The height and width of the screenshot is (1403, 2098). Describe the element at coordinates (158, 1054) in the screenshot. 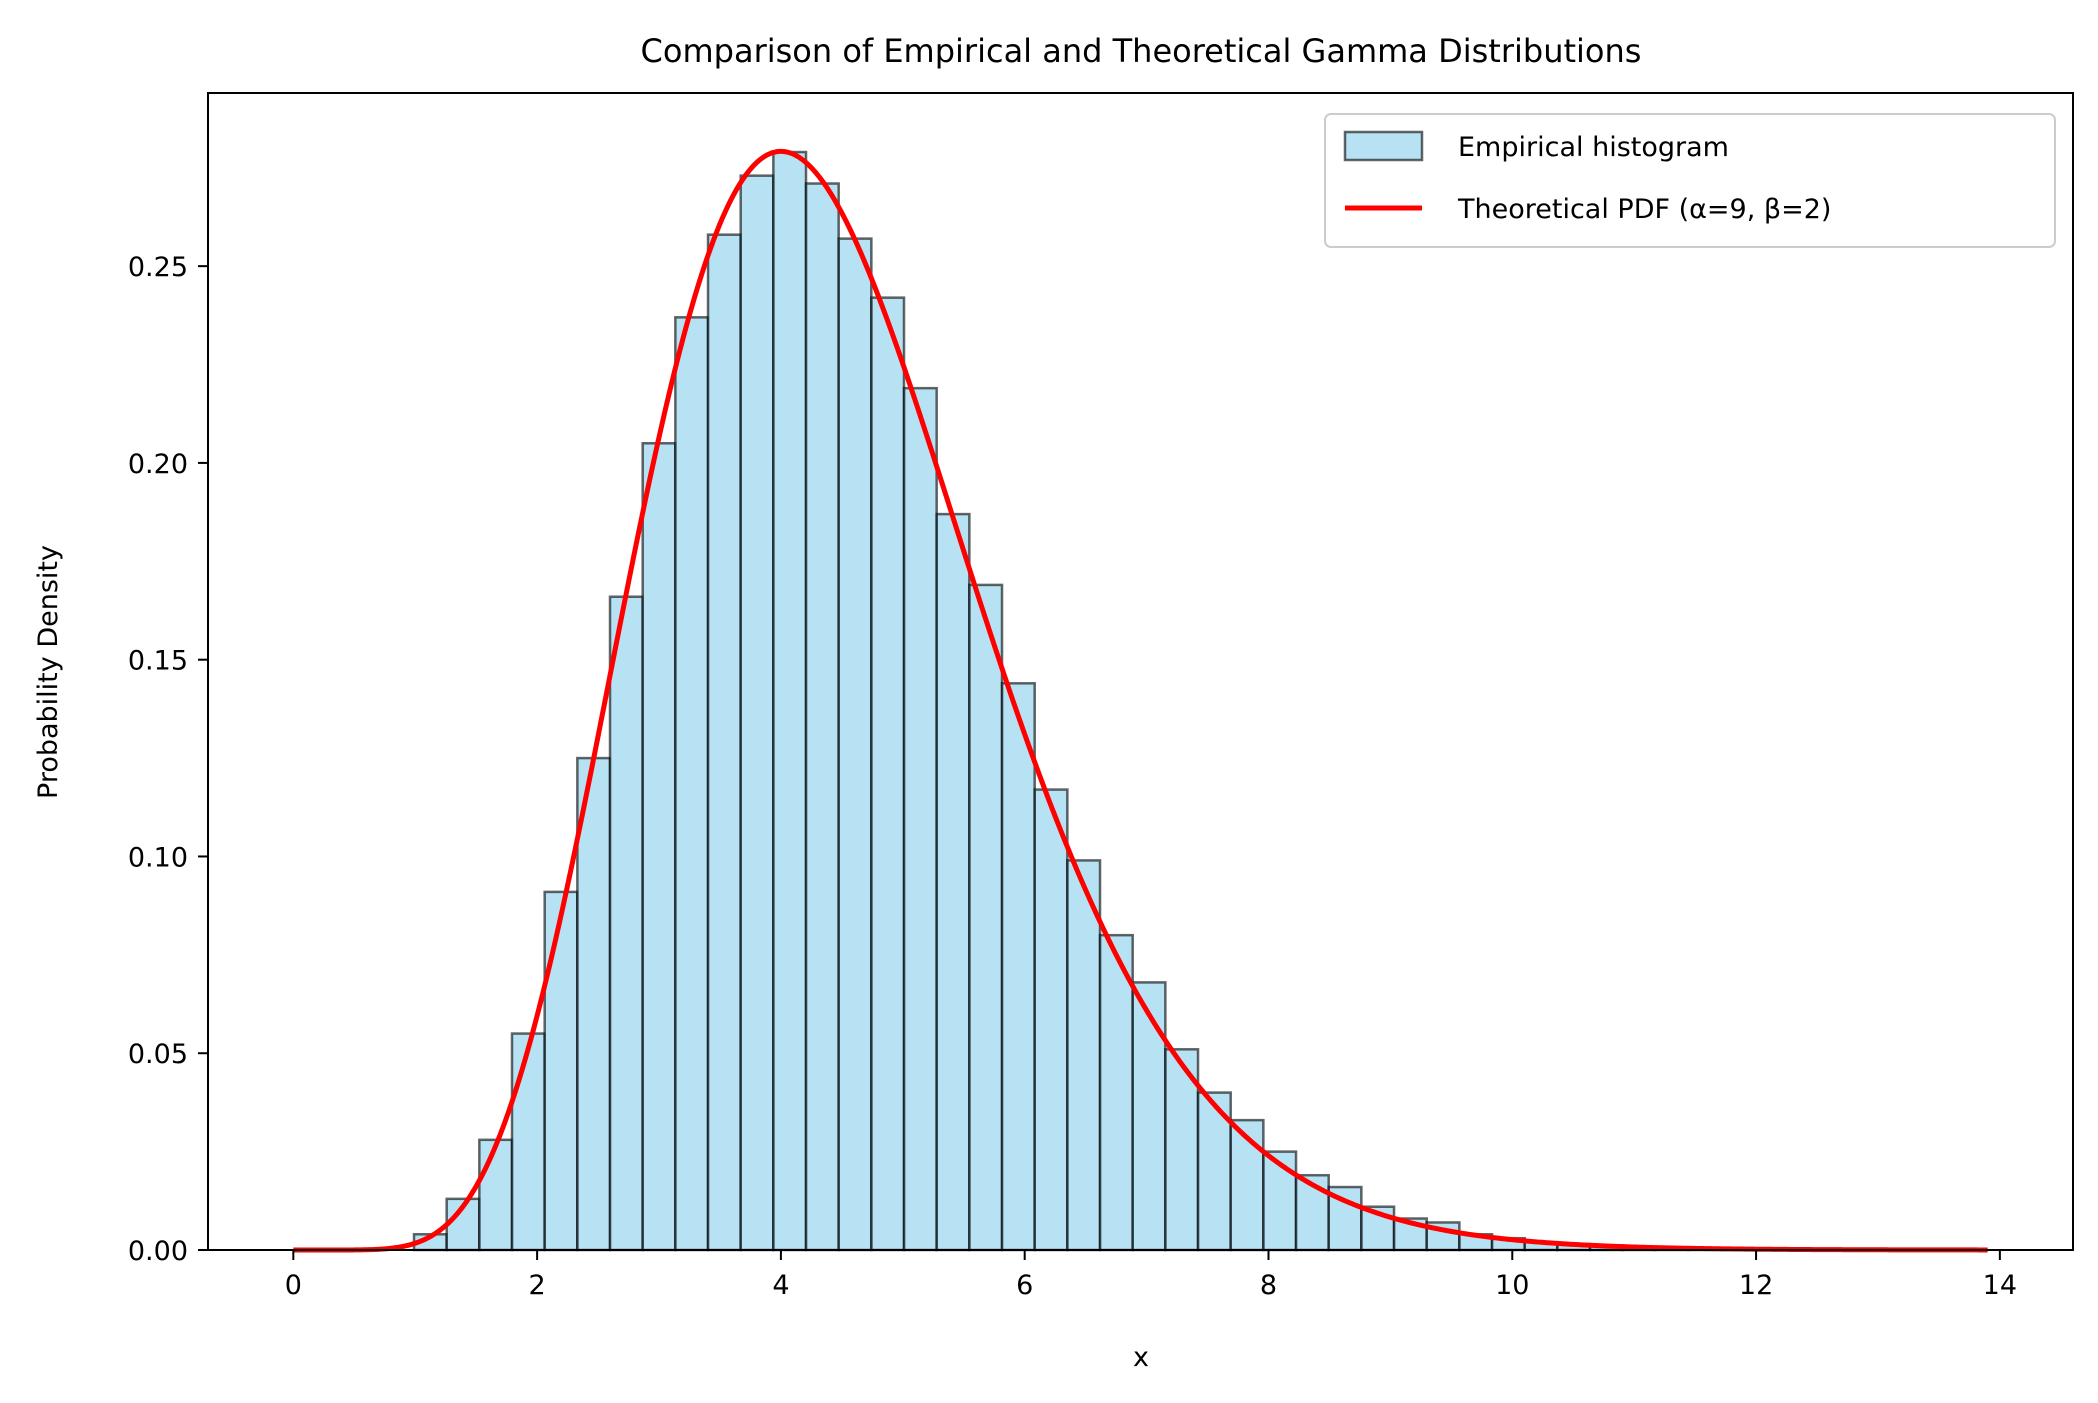

I see `y-tick-label: 0.05` at that location.